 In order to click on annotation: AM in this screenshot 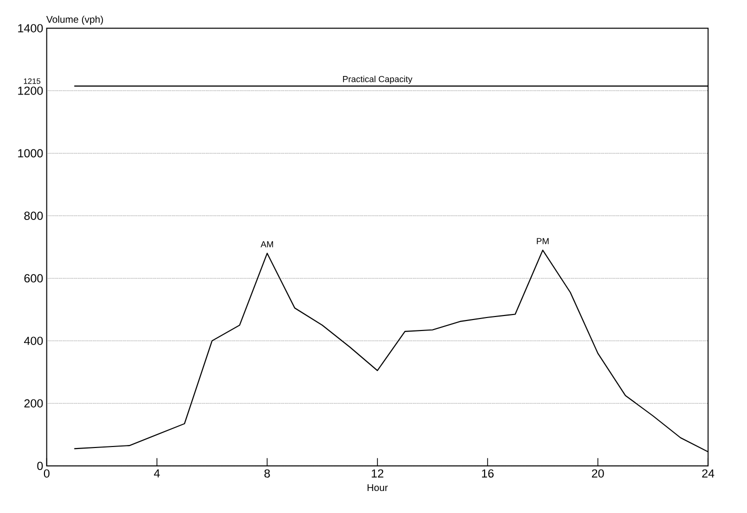, I will do `click(267, 244)`.